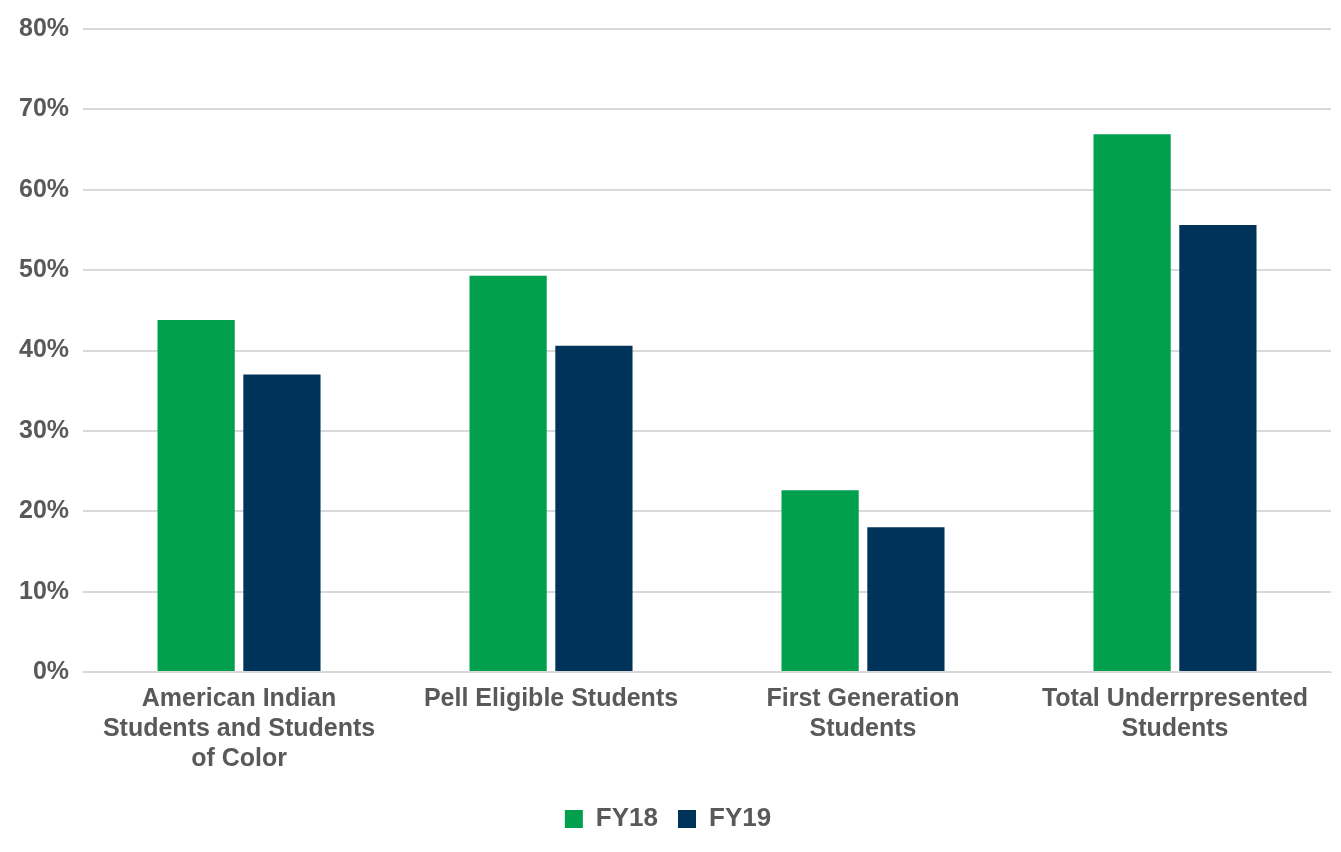 Image resolution: width=1341 pixels, height=852 pixels. Describe the element at coordinates (51, 669) in the screenshot. I see `y-tick-label: 0%` at that location.